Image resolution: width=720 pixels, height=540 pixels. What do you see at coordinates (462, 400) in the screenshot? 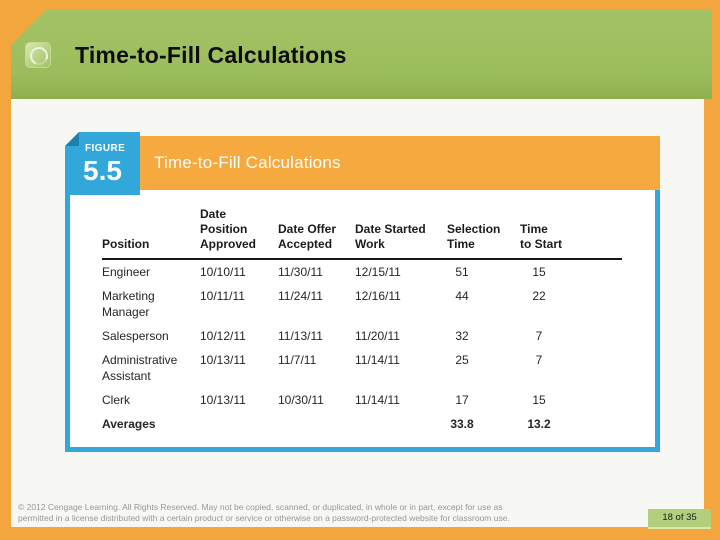
I see `cell-selection-time: 17` at bounding box center [462, 400].